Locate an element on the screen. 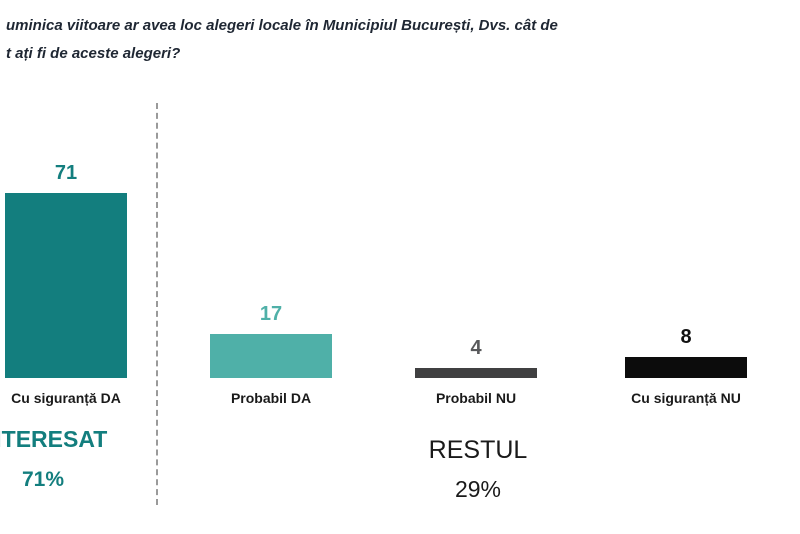 The image size is (800, 534). bar-column-cu-siguranta-da: 71 Cu siguranță DA is located at coordinates (66, 273).